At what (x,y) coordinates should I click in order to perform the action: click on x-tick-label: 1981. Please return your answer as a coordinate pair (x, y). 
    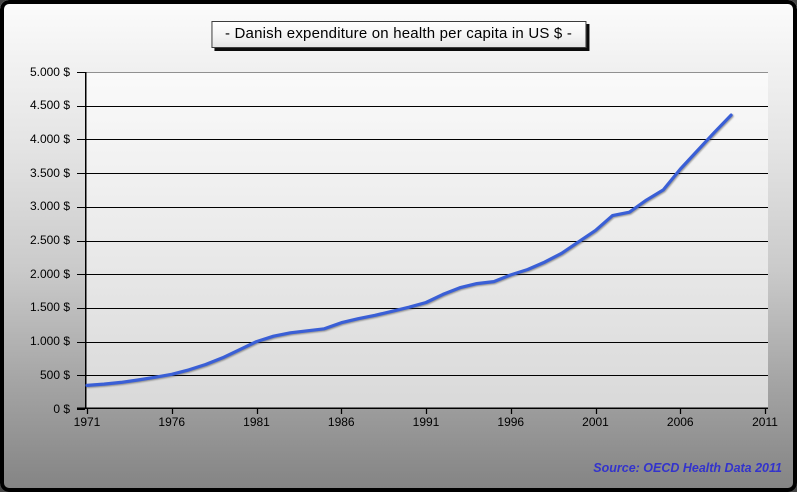
    Looking at the image, I should click on (256, 422).